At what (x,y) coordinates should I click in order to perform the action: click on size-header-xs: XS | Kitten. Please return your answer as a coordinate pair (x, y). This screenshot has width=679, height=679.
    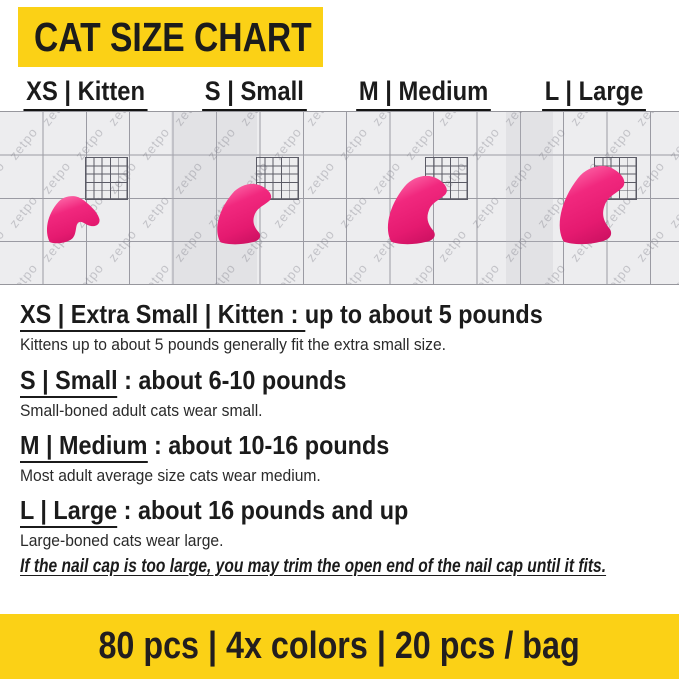
    Looking at the image, I should click on (86, 94).